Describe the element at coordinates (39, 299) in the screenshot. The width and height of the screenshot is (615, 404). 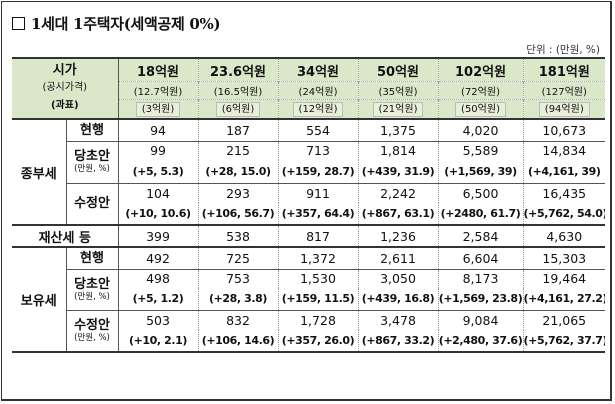
I see `group-label-holding: 보유세` at that location.